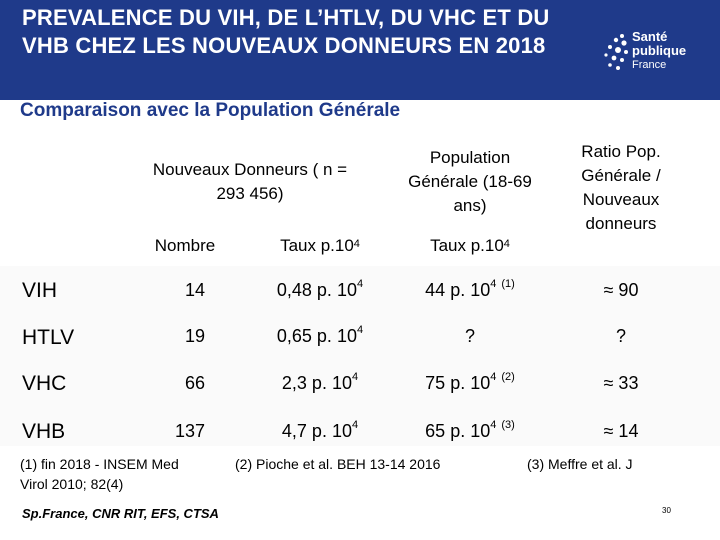 The height and width of the screenshot is (540, 720). Describe the element at coordinates (470, 181) in the screenshot. I see `header-population-generale: Population Générale (18-69 ans)` at that location.